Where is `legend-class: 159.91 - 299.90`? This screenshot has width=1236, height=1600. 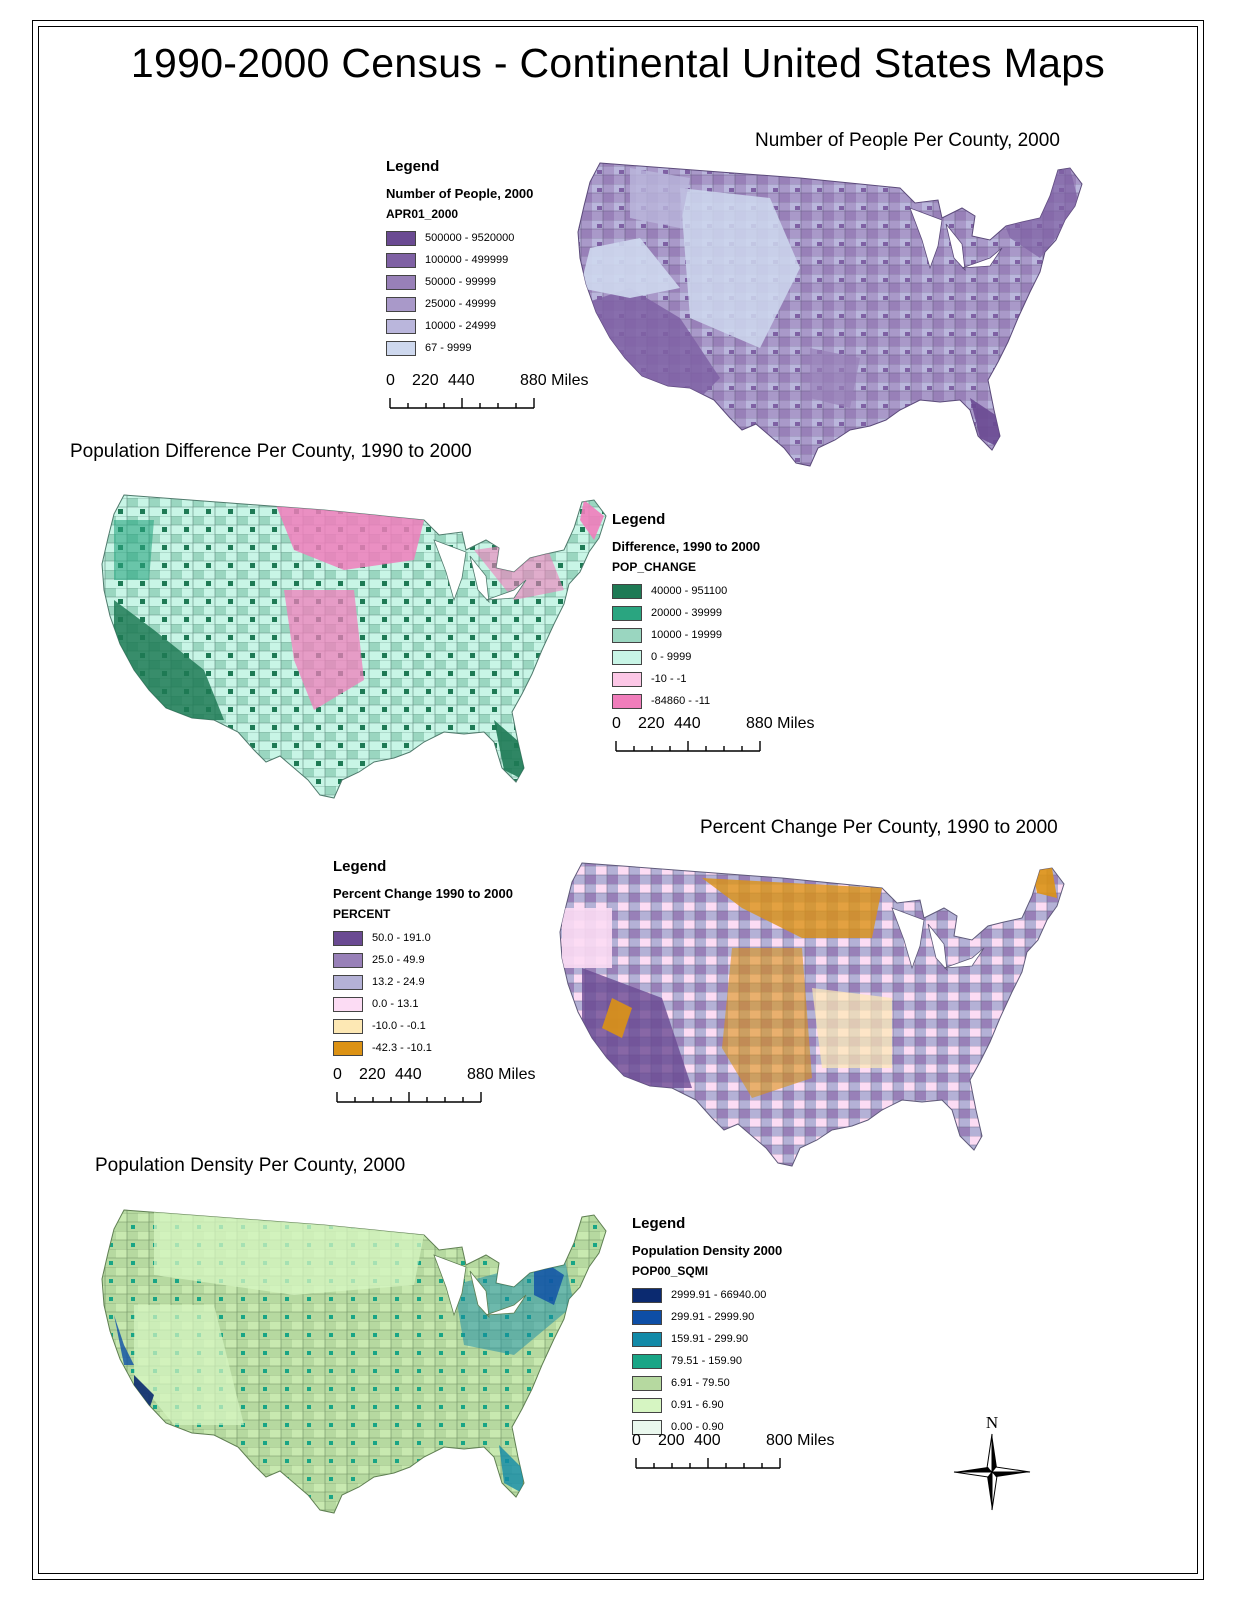
legend-class: 159.91 - 299.90 is located at coordinates (707, 1339).